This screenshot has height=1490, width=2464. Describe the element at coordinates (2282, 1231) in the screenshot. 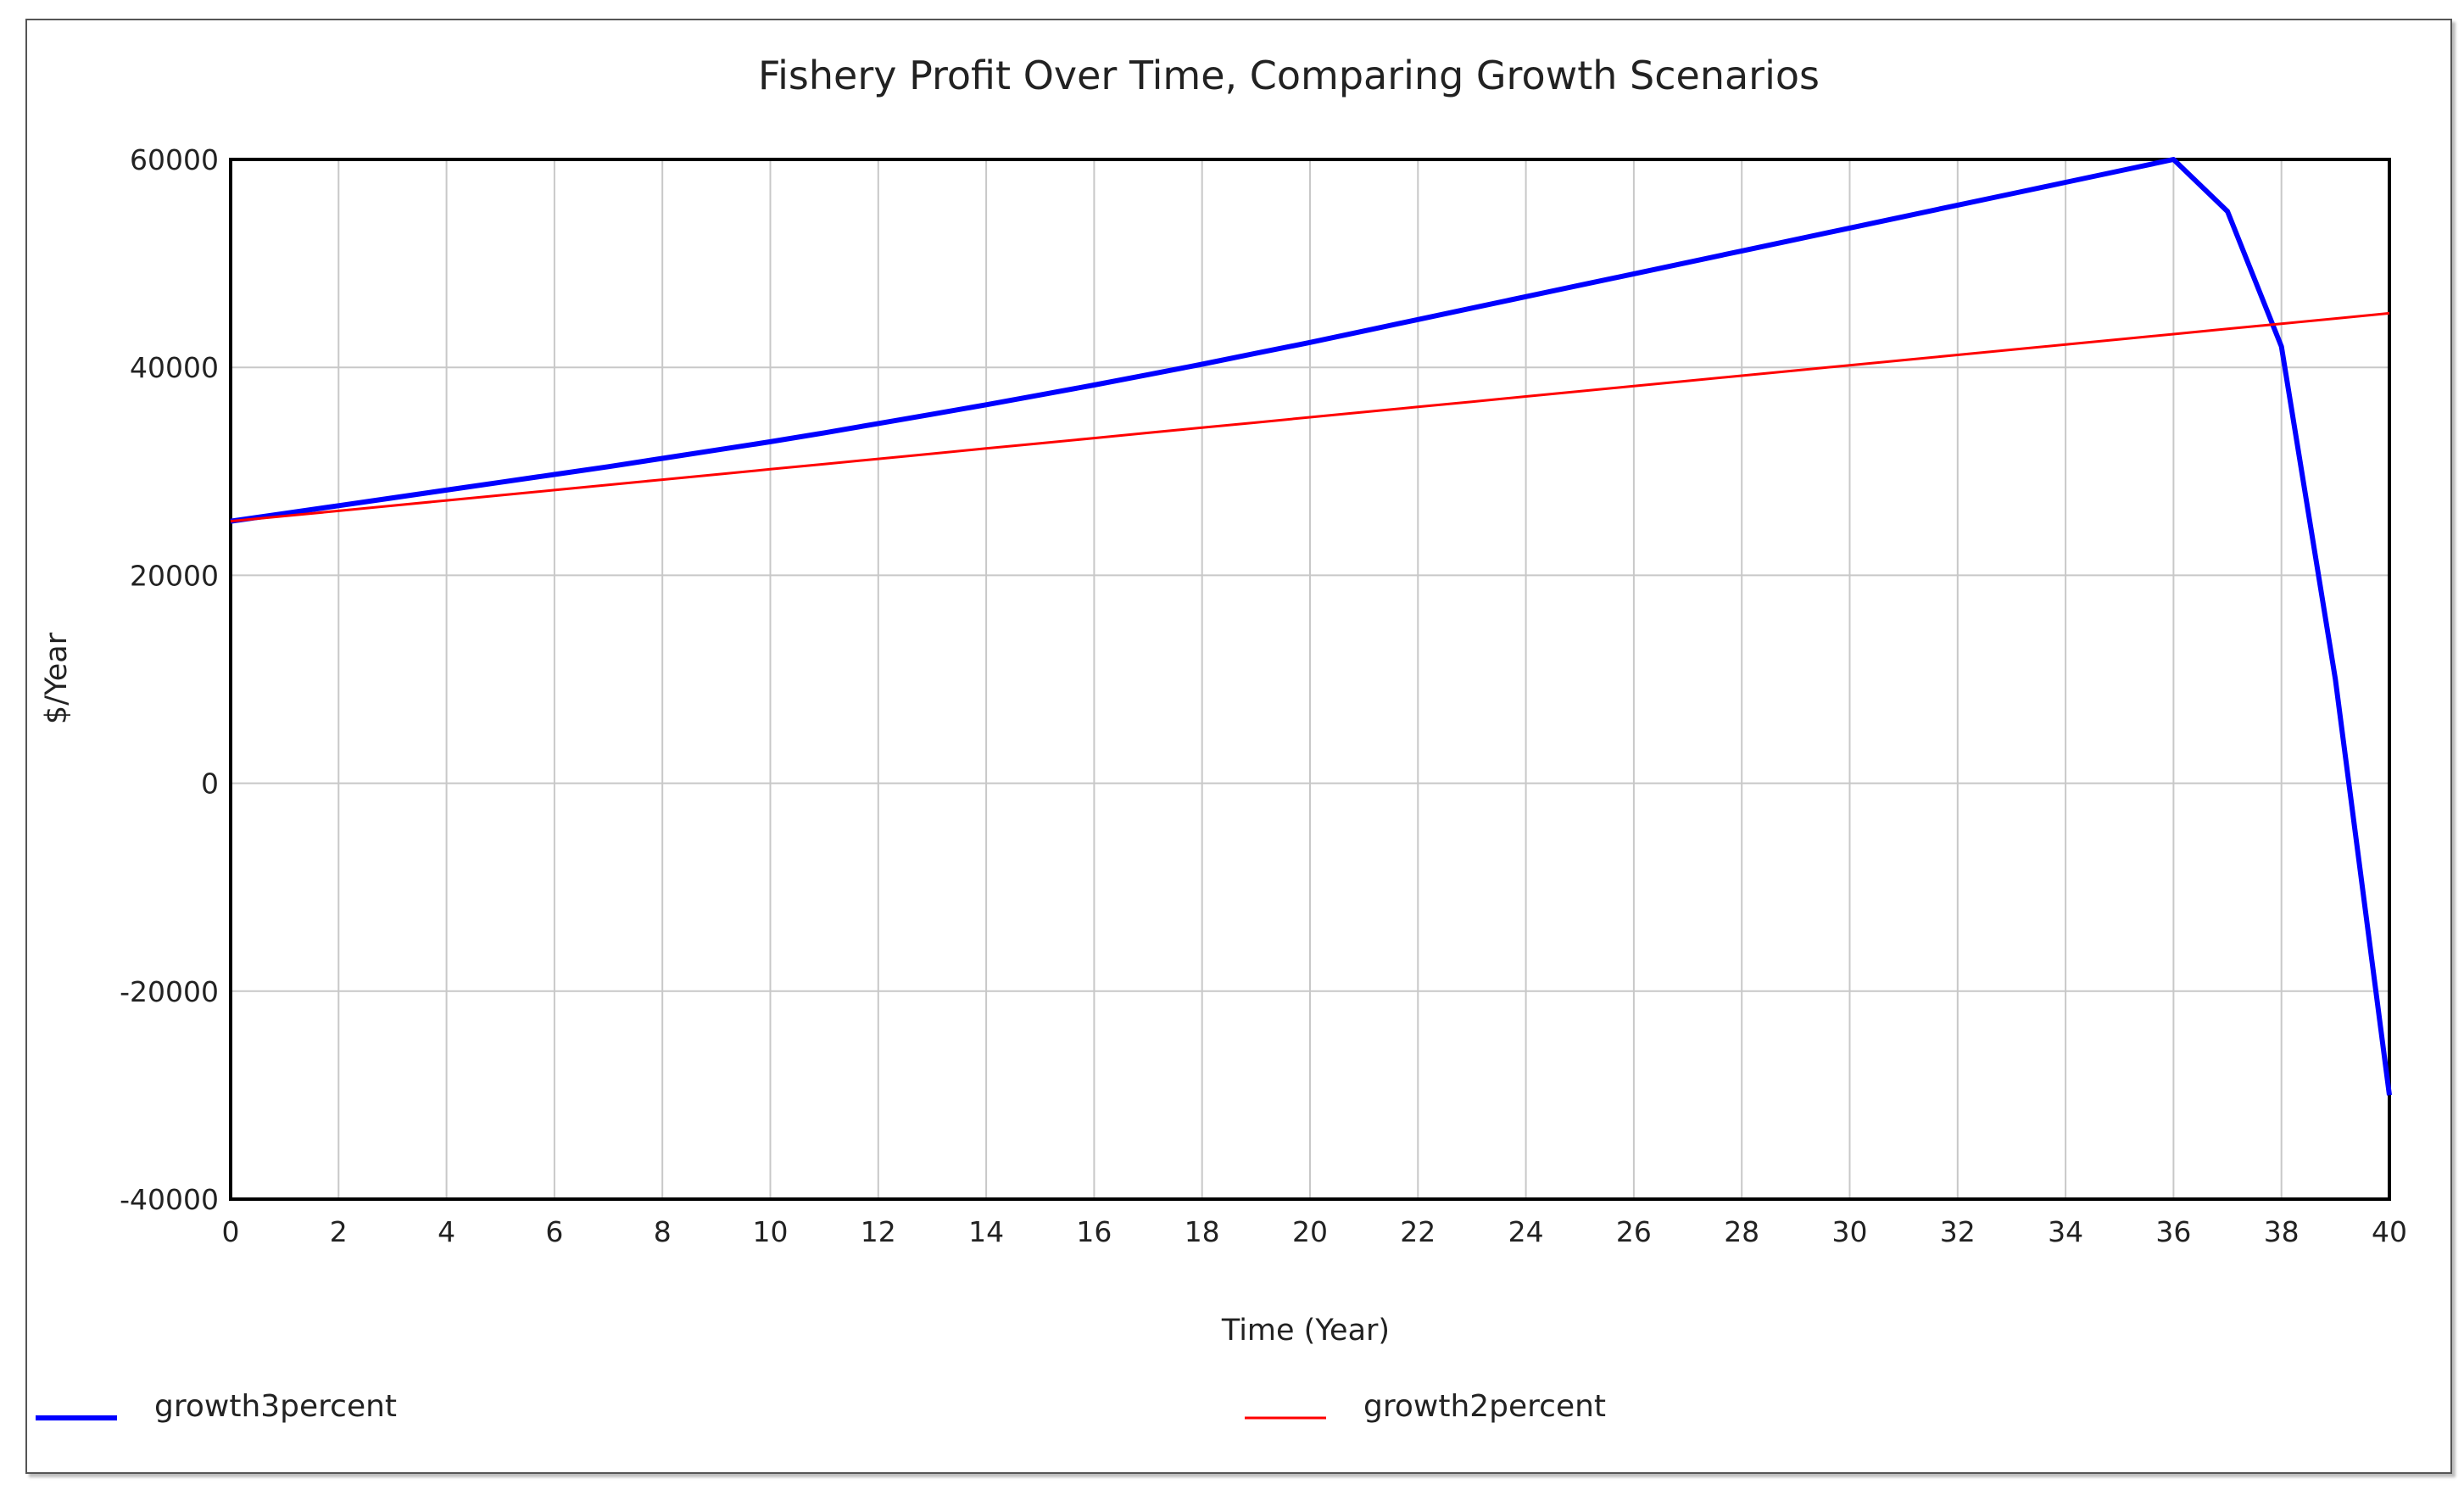

I see `x-tick-label: 38` at that location.